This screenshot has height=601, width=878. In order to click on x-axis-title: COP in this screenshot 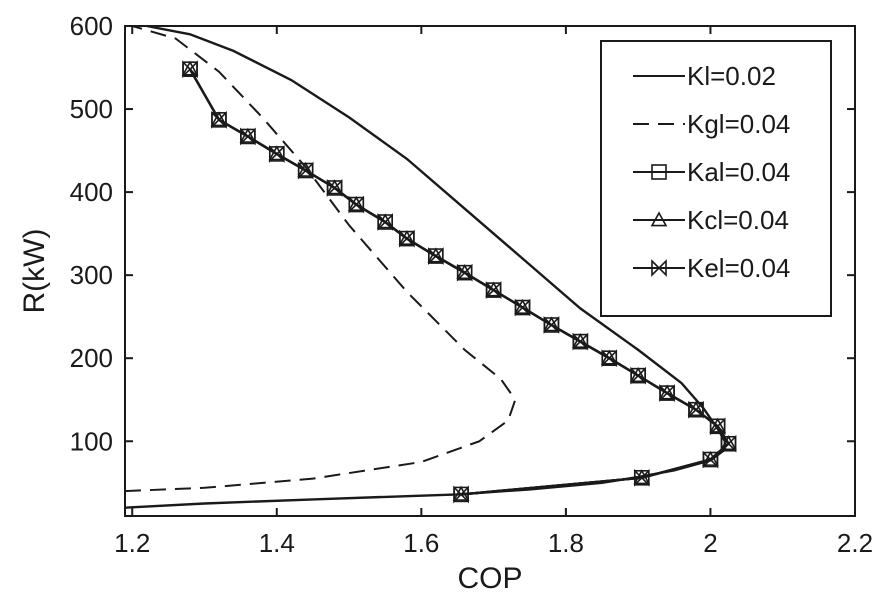, I will do `click(489, 578)`.